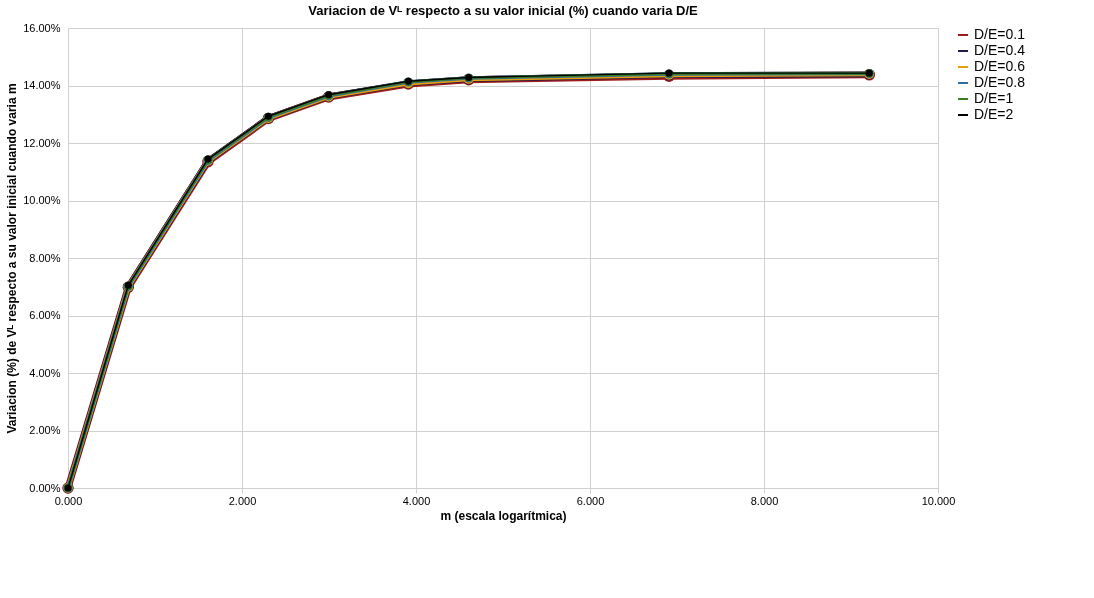  What do you see at coordinates (503, 515) in the screenshot?
I see `x-axis-title: m (escala logarítmica)` at bounding box center [503, 515].